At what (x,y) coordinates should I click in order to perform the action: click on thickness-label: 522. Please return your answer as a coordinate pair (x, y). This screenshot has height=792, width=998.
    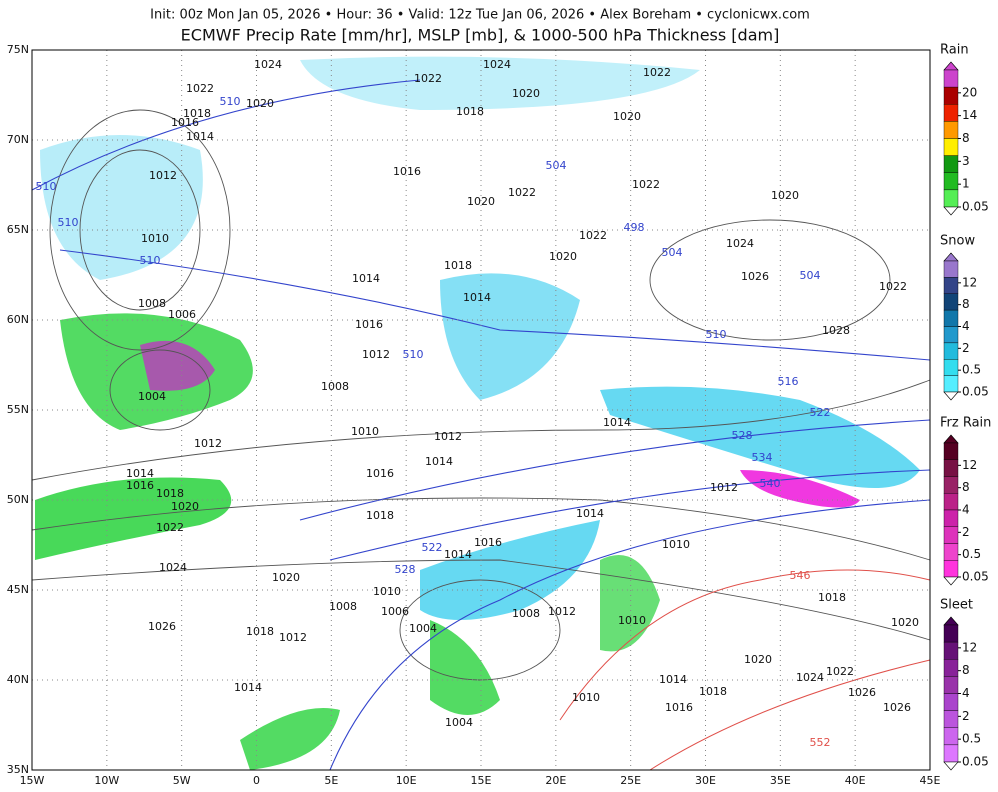
    Looking at the image, I should click on (432, 547).